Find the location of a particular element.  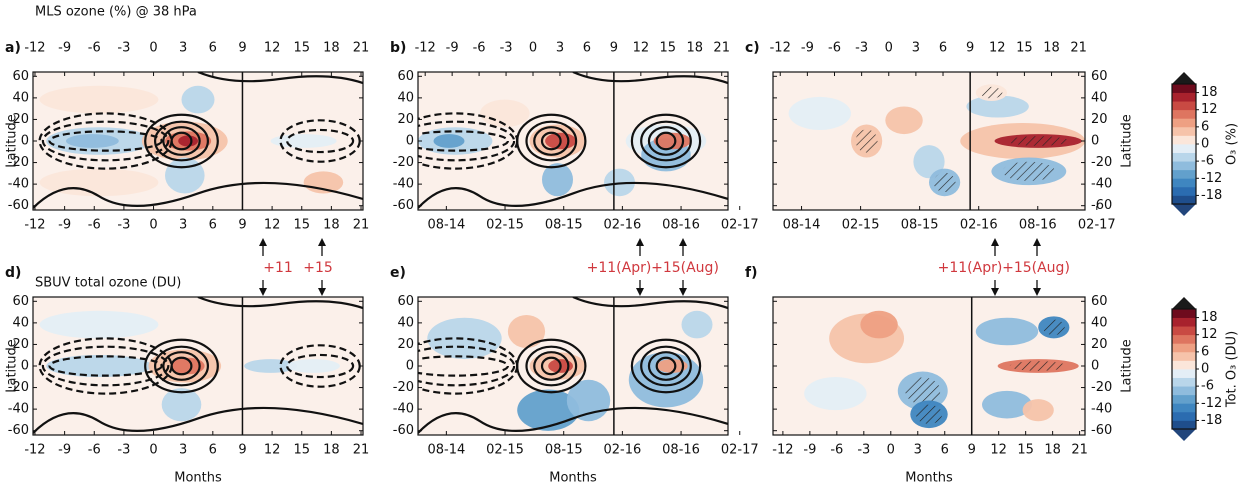

y-tick-label: -40 is located at coordinates (18, 409).